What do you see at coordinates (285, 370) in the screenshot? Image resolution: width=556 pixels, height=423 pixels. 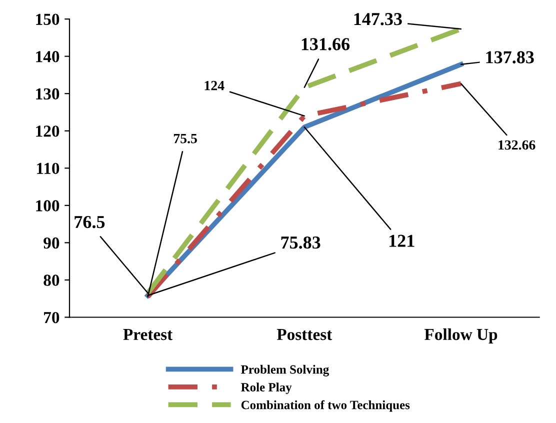 I see `legend-label: Problem Solving` at bounding box center [285, 370].